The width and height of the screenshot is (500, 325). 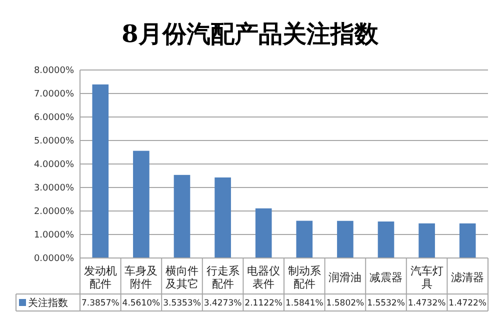 What do you see at coordinates (54, 95) in the screenshot?
I see `y-tick-label: 7.0000%` at bounding box center [54, 95].